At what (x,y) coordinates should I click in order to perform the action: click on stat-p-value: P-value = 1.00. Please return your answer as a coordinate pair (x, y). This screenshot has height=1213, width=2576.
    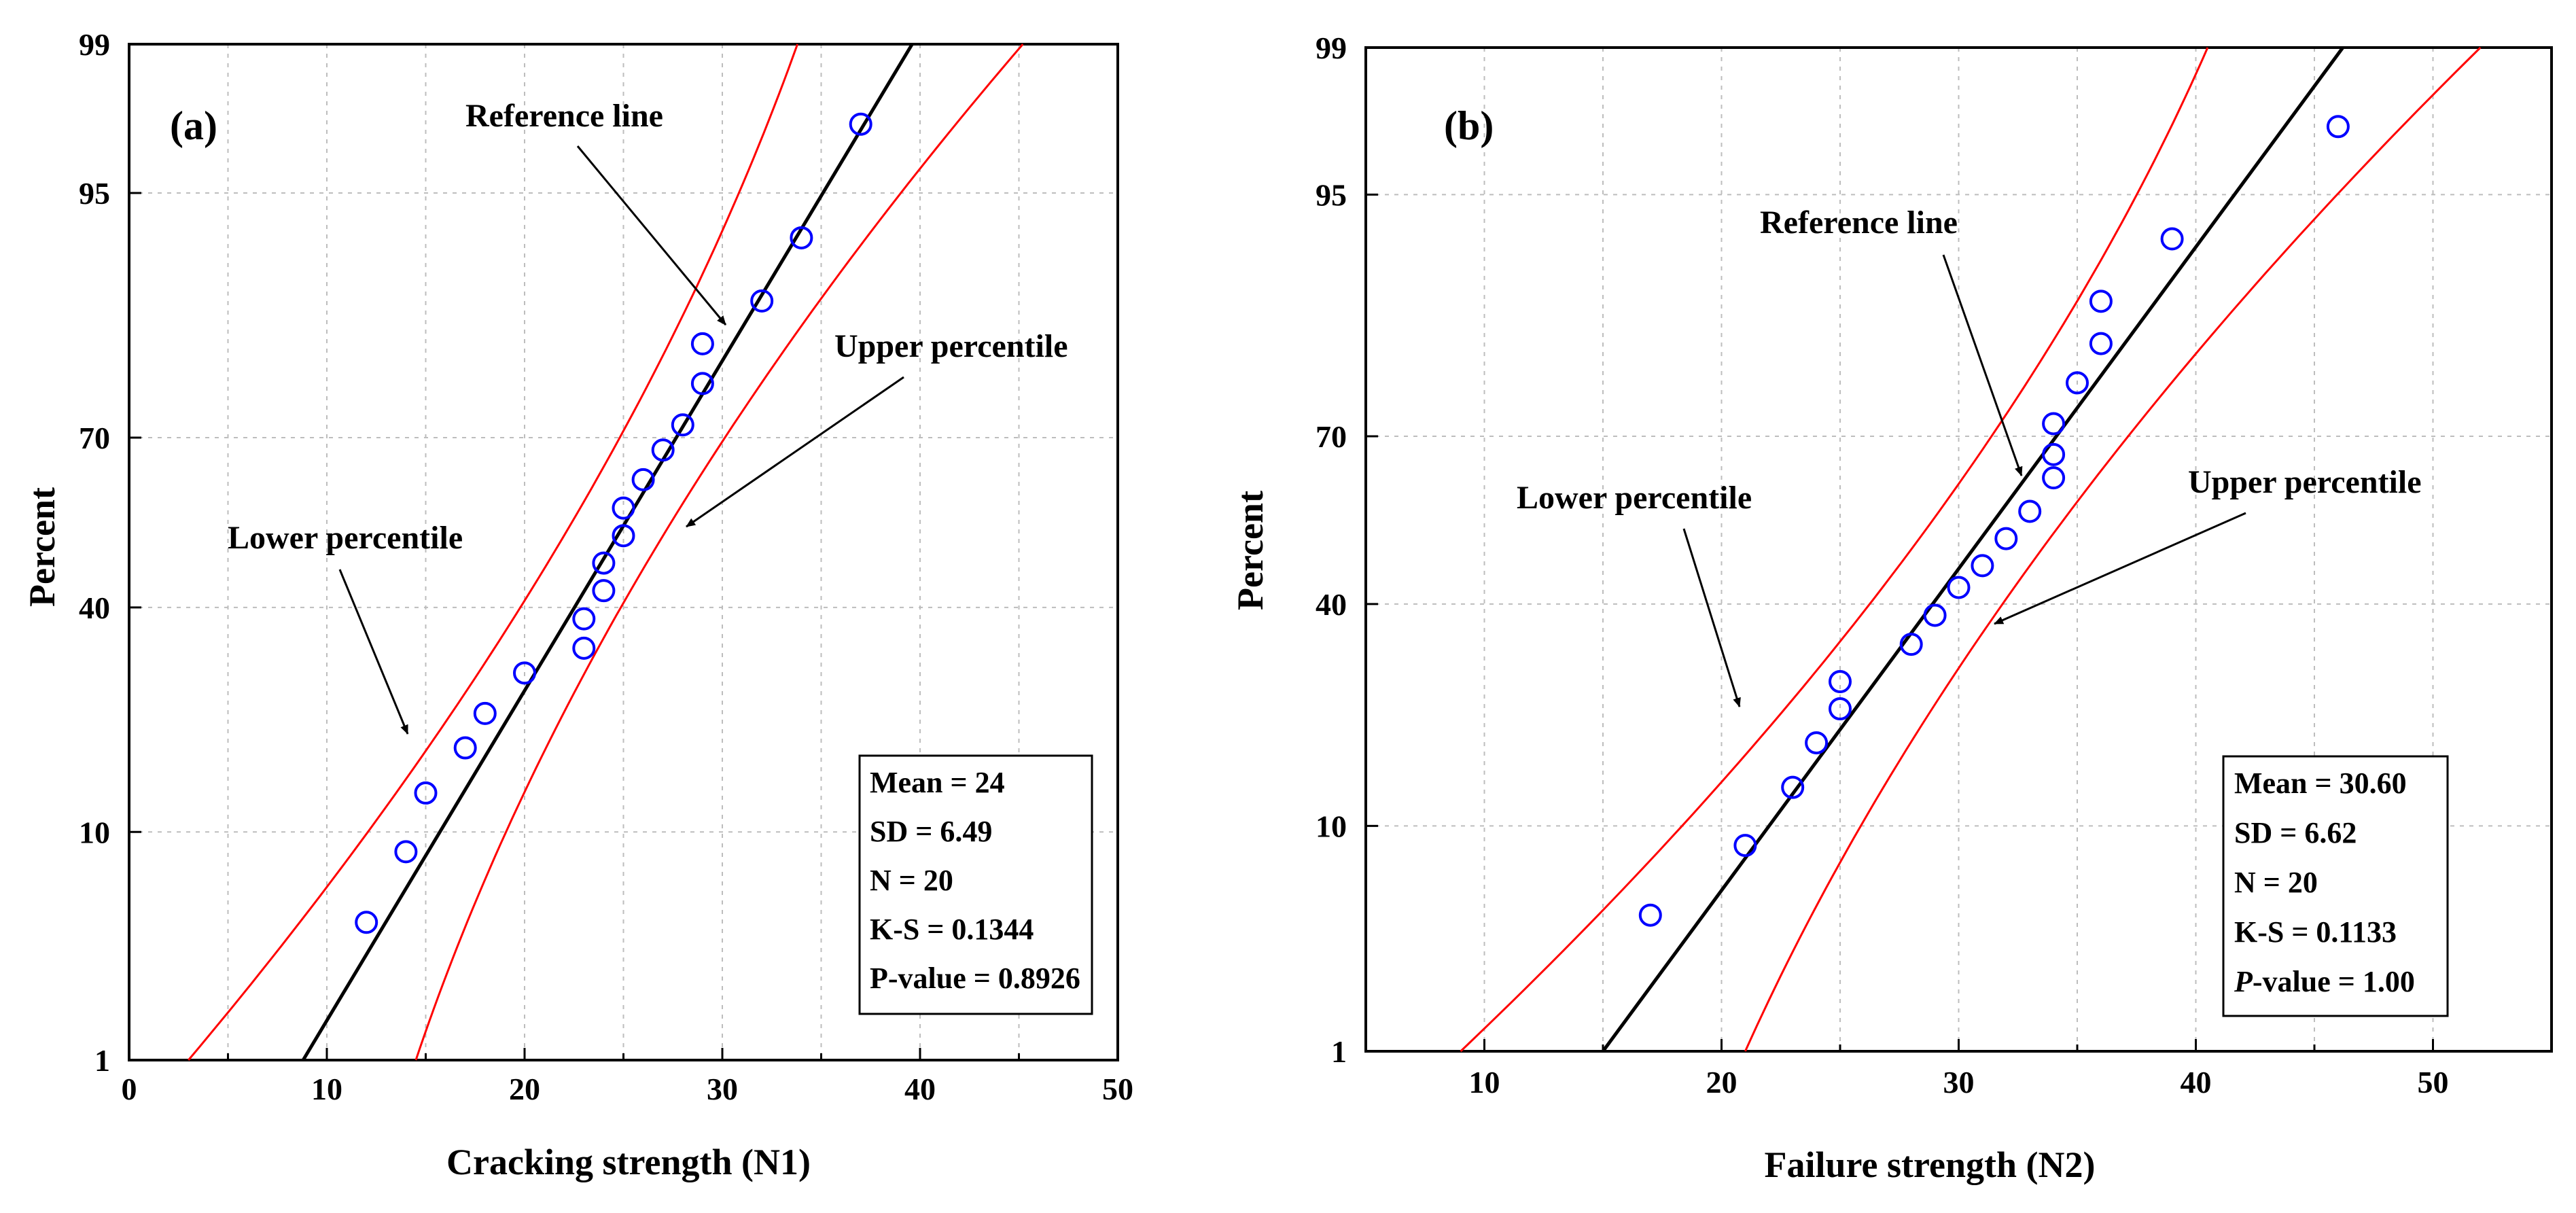
    Looking at the image, I should click on (2324, 982).